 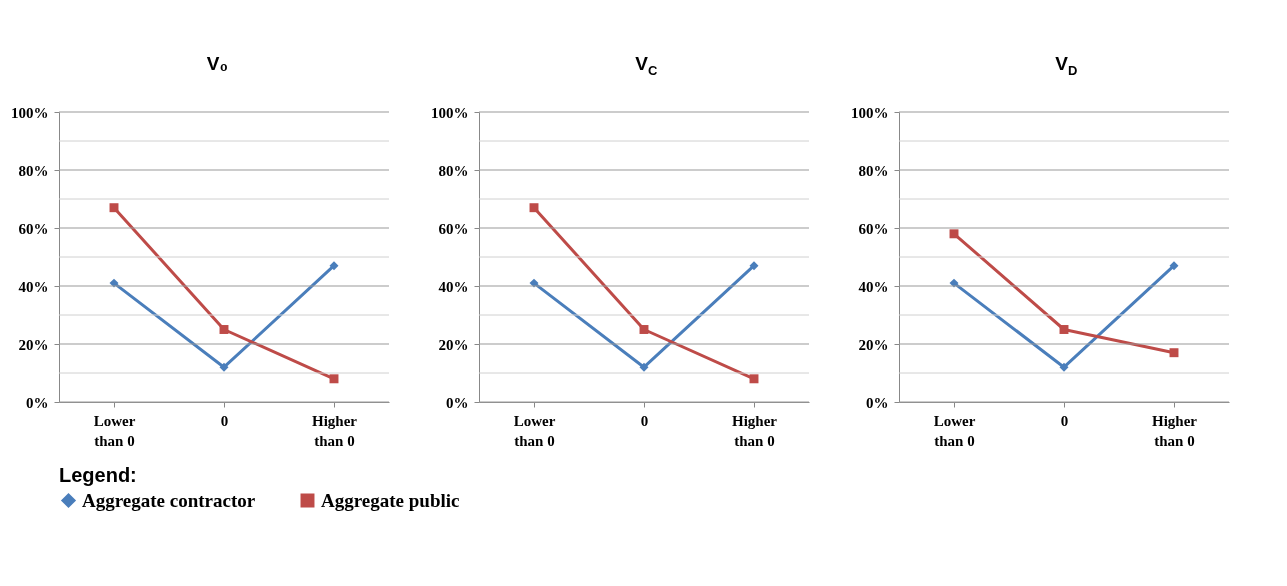 I want to click on legend-title: Legend:, so click(x=98, y=475).